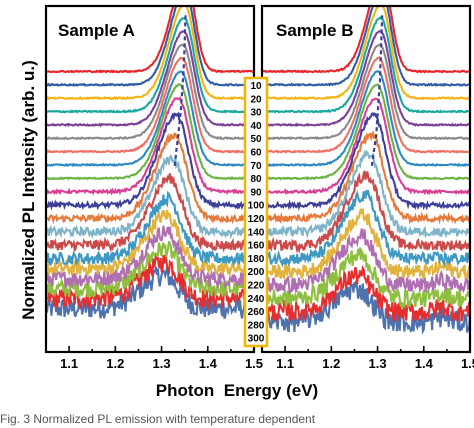  What do you see at coordinates (256, 272) in the screenshot?
I see `legend-entry-200: 200` at bounding box center [256, 272].